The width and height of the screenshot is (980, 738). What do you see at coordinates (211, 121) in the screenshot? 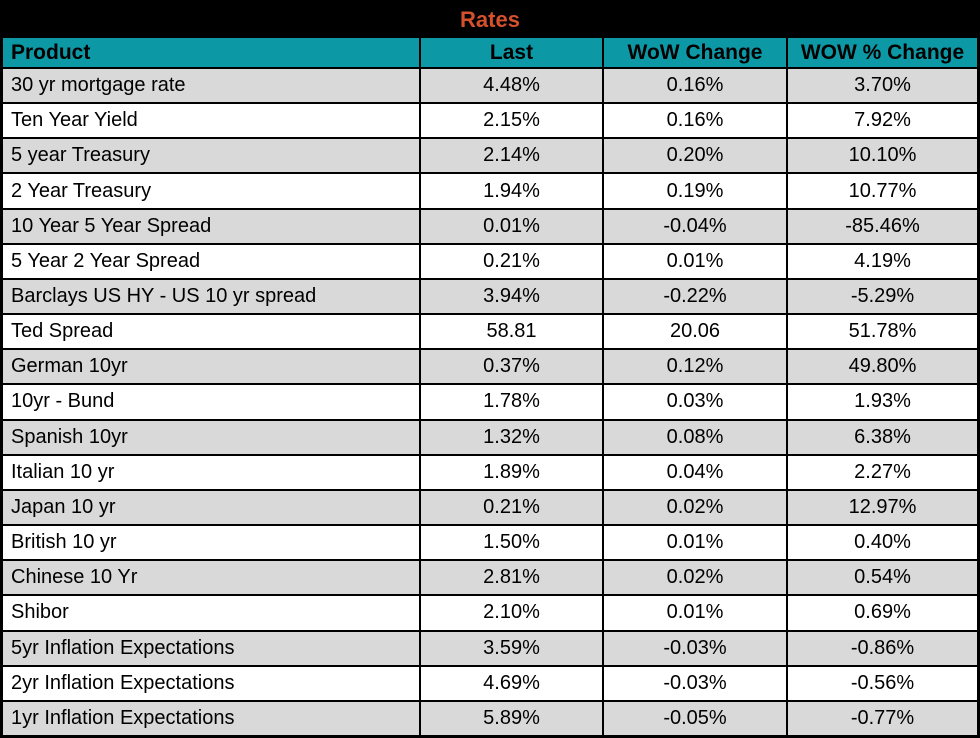
I see `product-cell: Ten Year Yield` at bounding box center [211, 121].